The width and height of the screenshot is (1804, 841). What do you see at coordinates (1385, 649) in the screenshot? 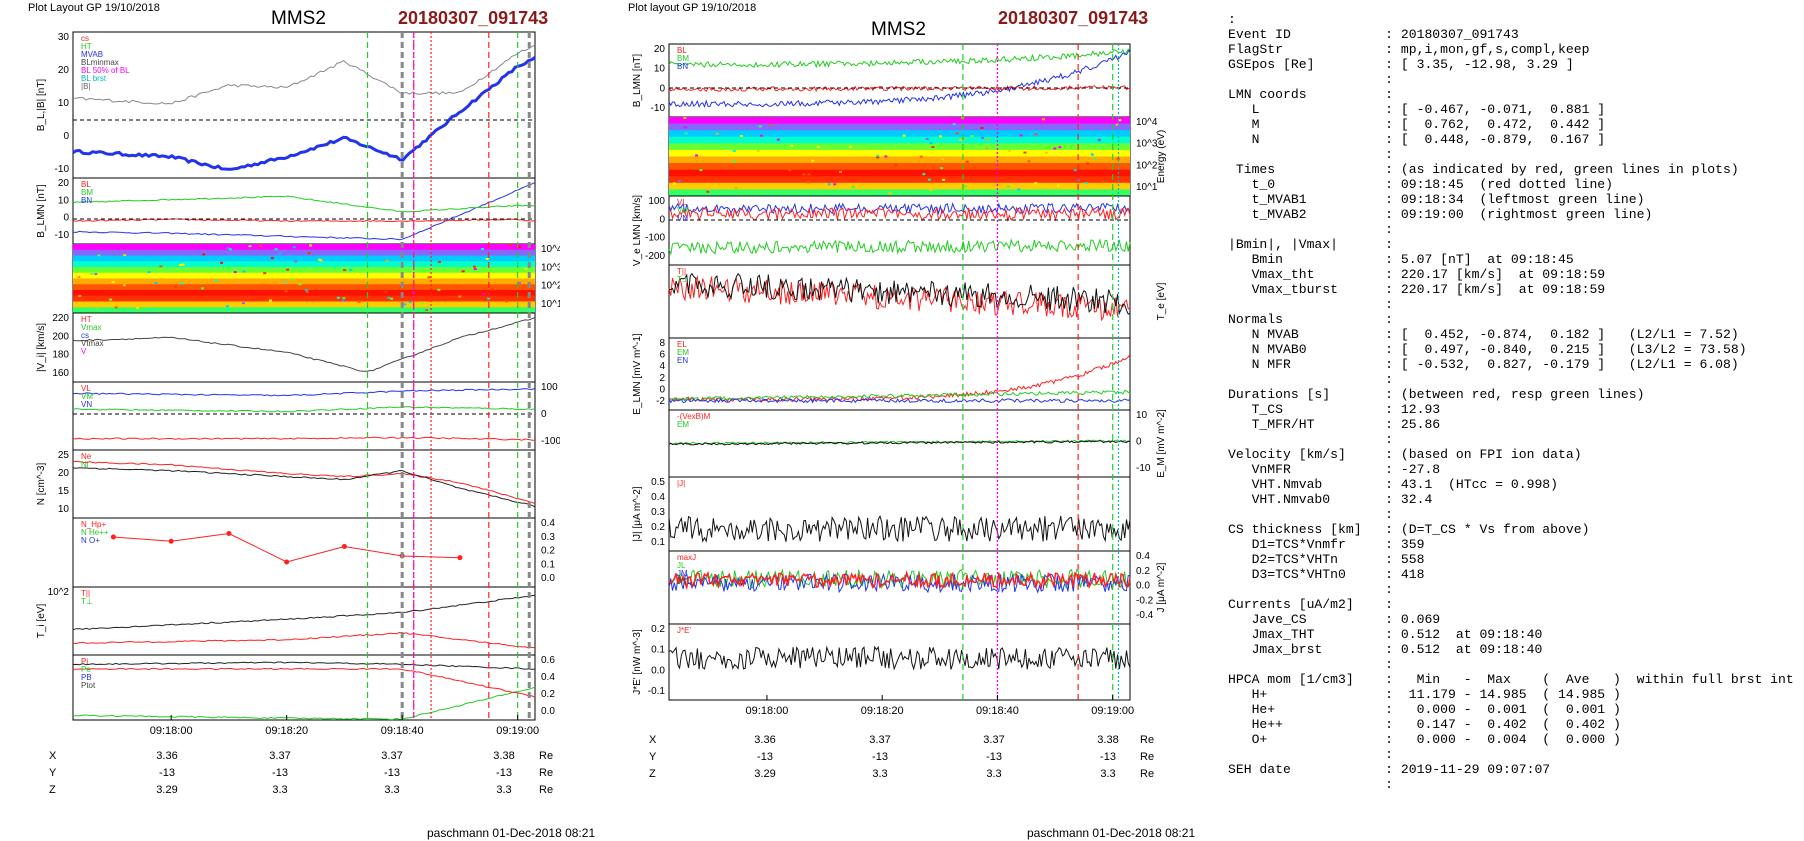
I see `info-line: Jmax_brst : 0.512 at 09:18:40` at bounding box center [1385, 649].